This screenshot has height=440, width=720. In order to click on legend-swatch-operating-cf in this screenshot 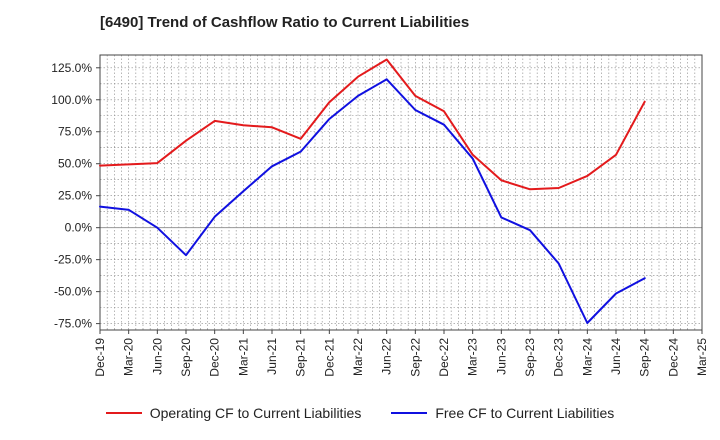, I will do `click(123, 413)`.